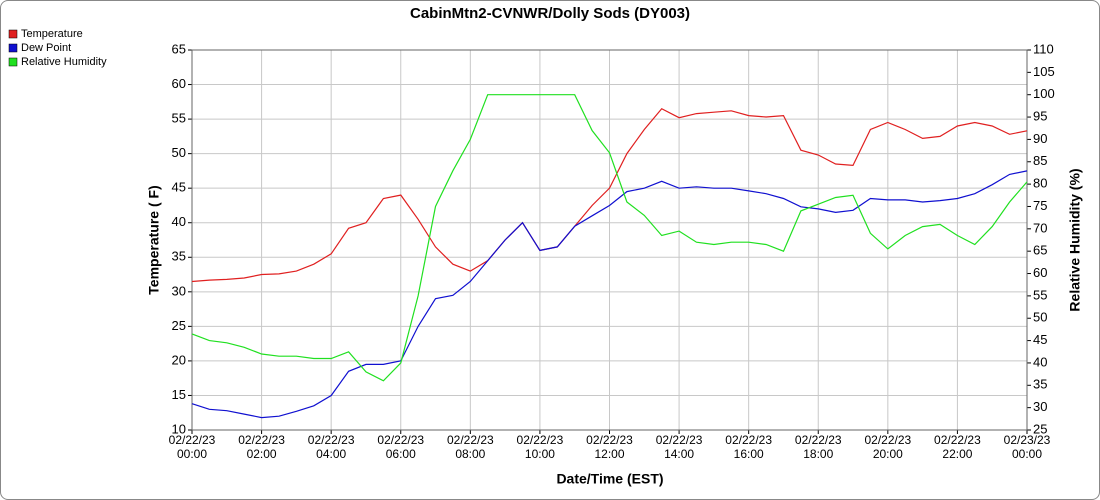 The image size is (1100, 500). What do you see at coordinates (1075, 239) in the screenshot?
I see `y2-axis-label: Relative Humidity (%)` at bounding box center [1075, 239].